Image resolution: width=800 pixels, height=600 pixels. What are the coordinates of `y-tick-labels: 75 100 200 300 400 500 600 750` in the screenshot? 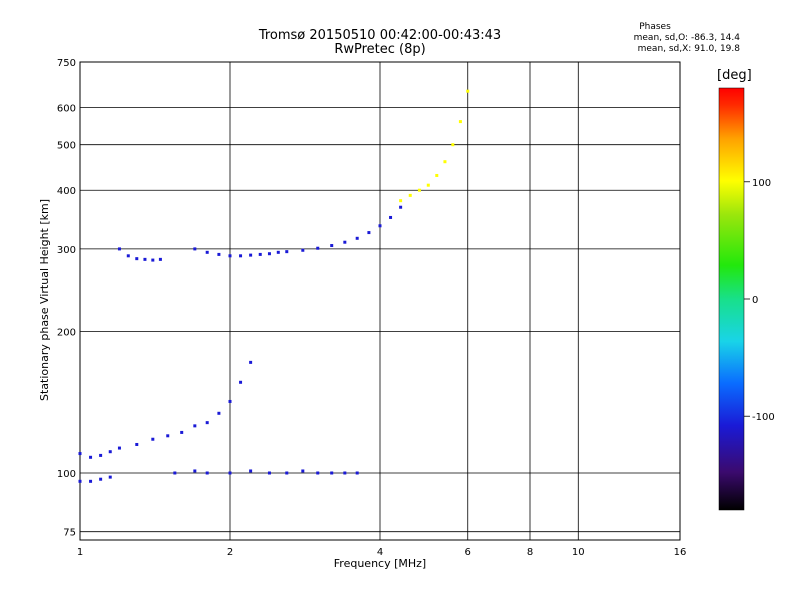 It's located at (66, 298).